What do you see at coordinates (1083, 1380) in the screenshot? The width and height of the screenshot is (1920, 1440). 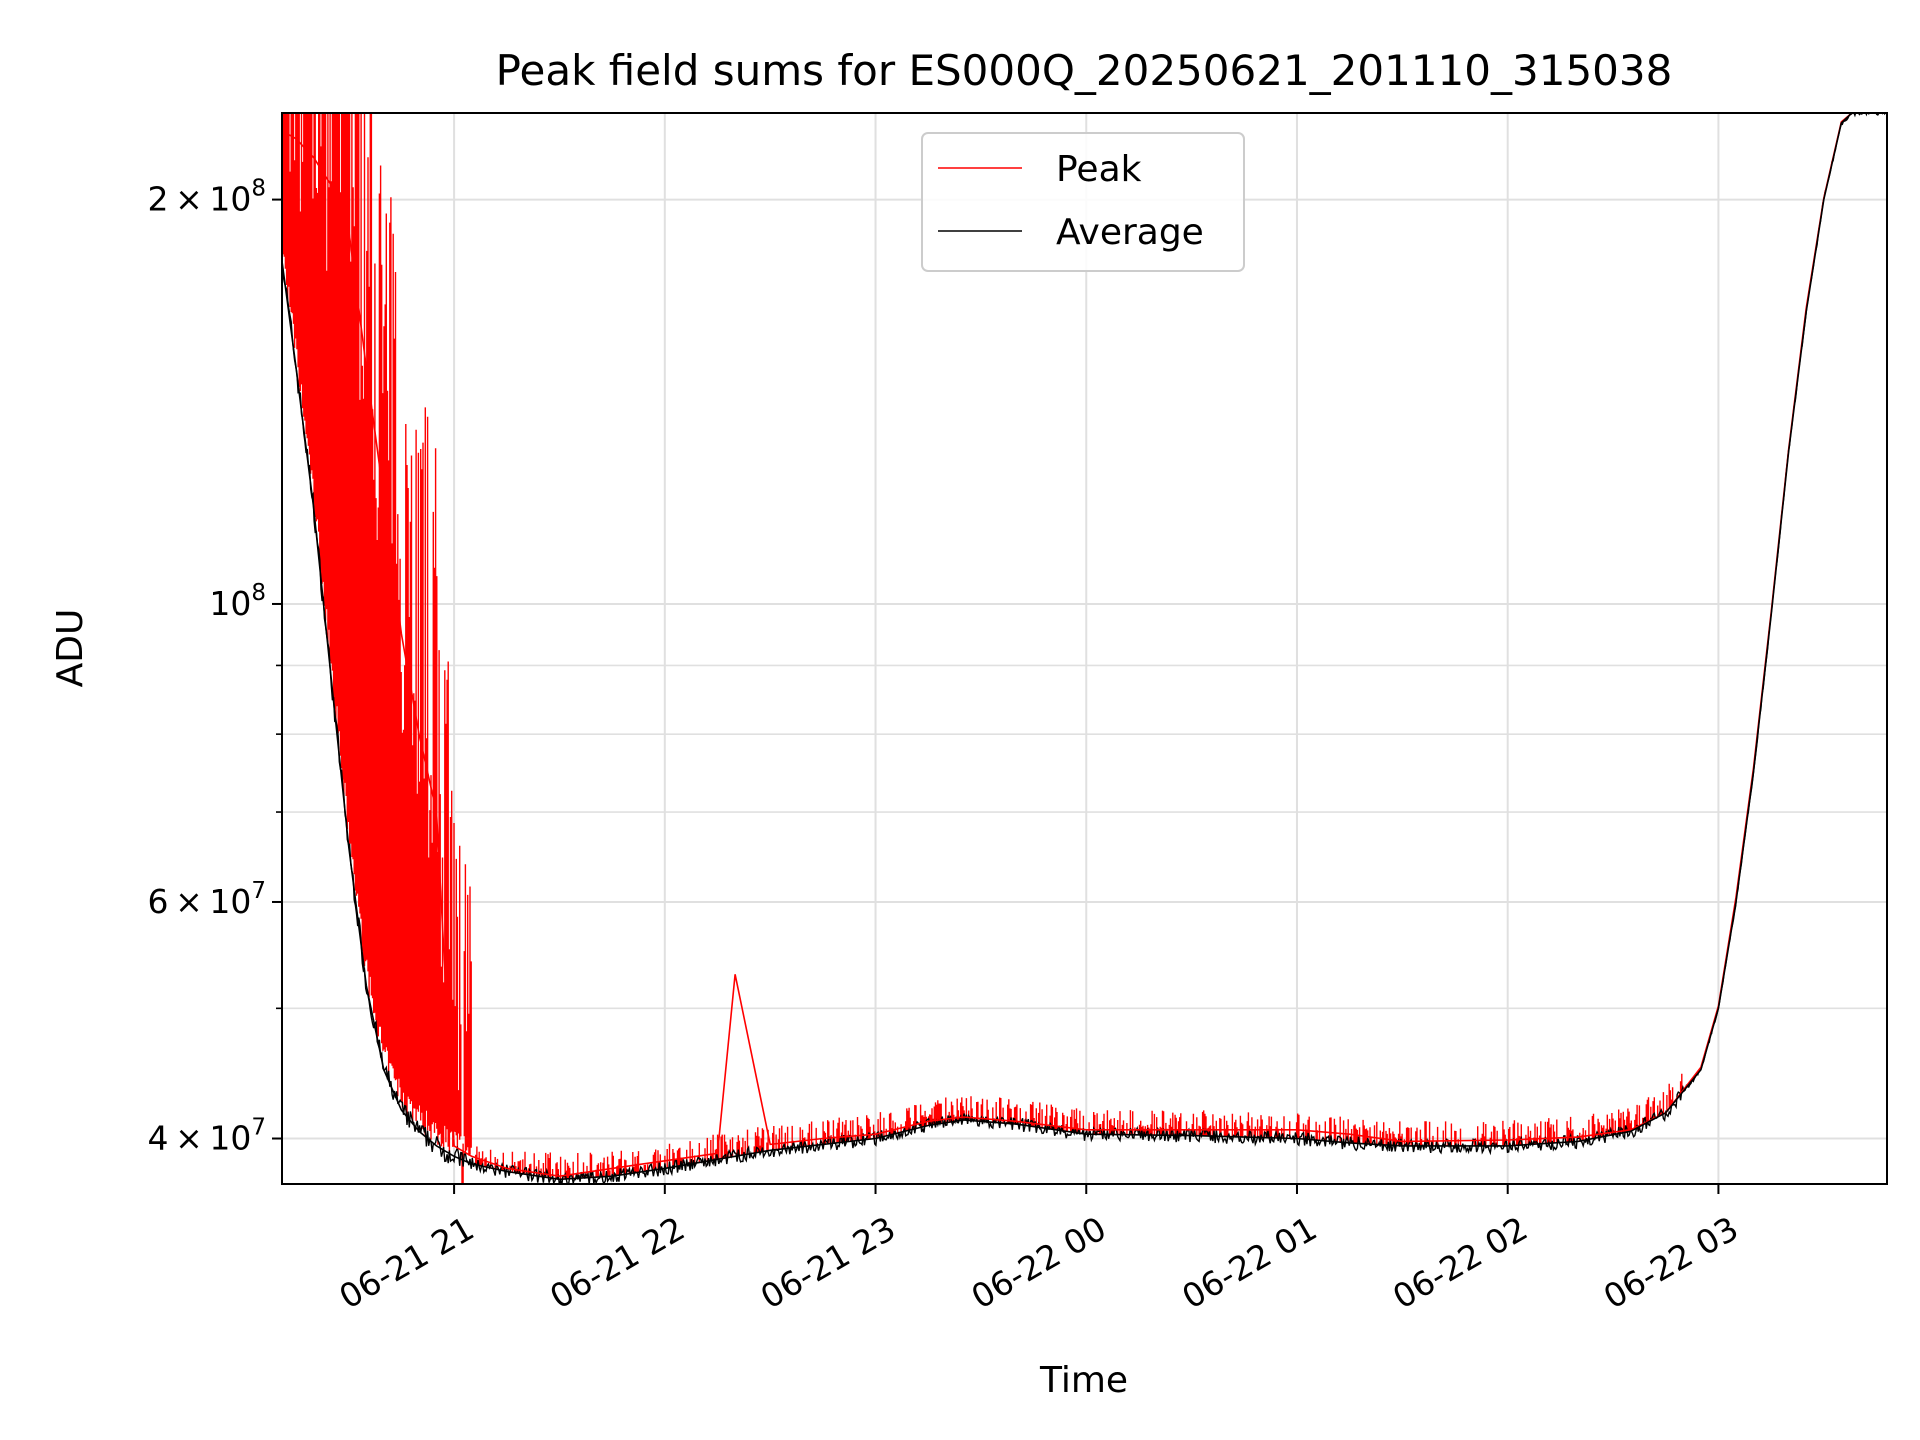 I see `x-axis-label: Time` at bounding box center [1083, 1380].